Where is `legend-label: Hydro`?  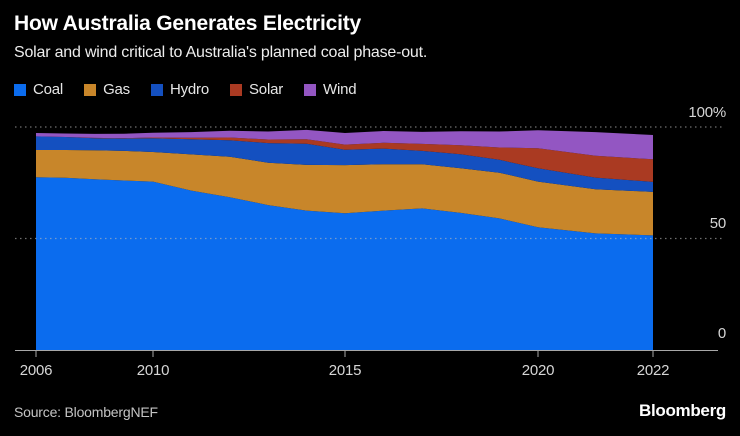
legend-label: Hydro is located at coordinates (189, 89).